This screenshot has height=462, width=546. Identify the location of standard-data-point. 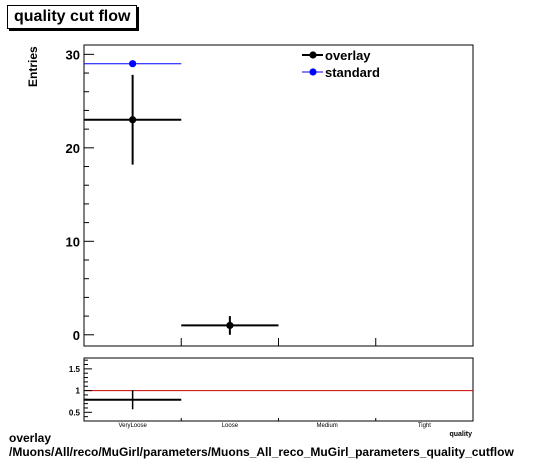
(133, 64).